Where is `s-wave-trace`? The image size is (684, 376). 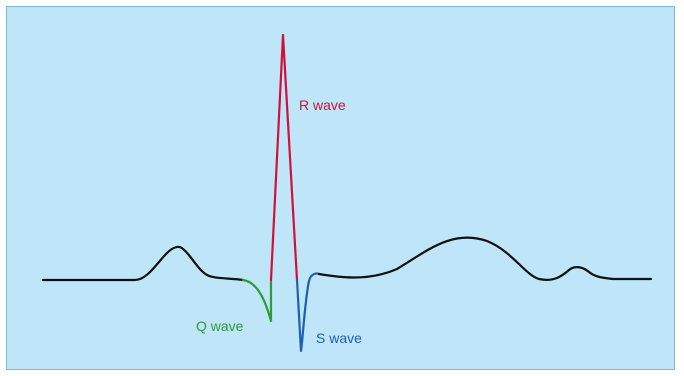
s-wave-trace is located at coordinates (308, 312).